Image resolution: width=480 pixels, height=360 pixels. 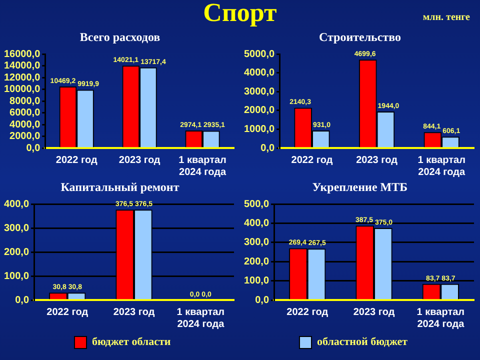 What do you see at coordinates (240, 13) in the screenshot?
I see `text: Спорт` at bounding box center [240, 13].